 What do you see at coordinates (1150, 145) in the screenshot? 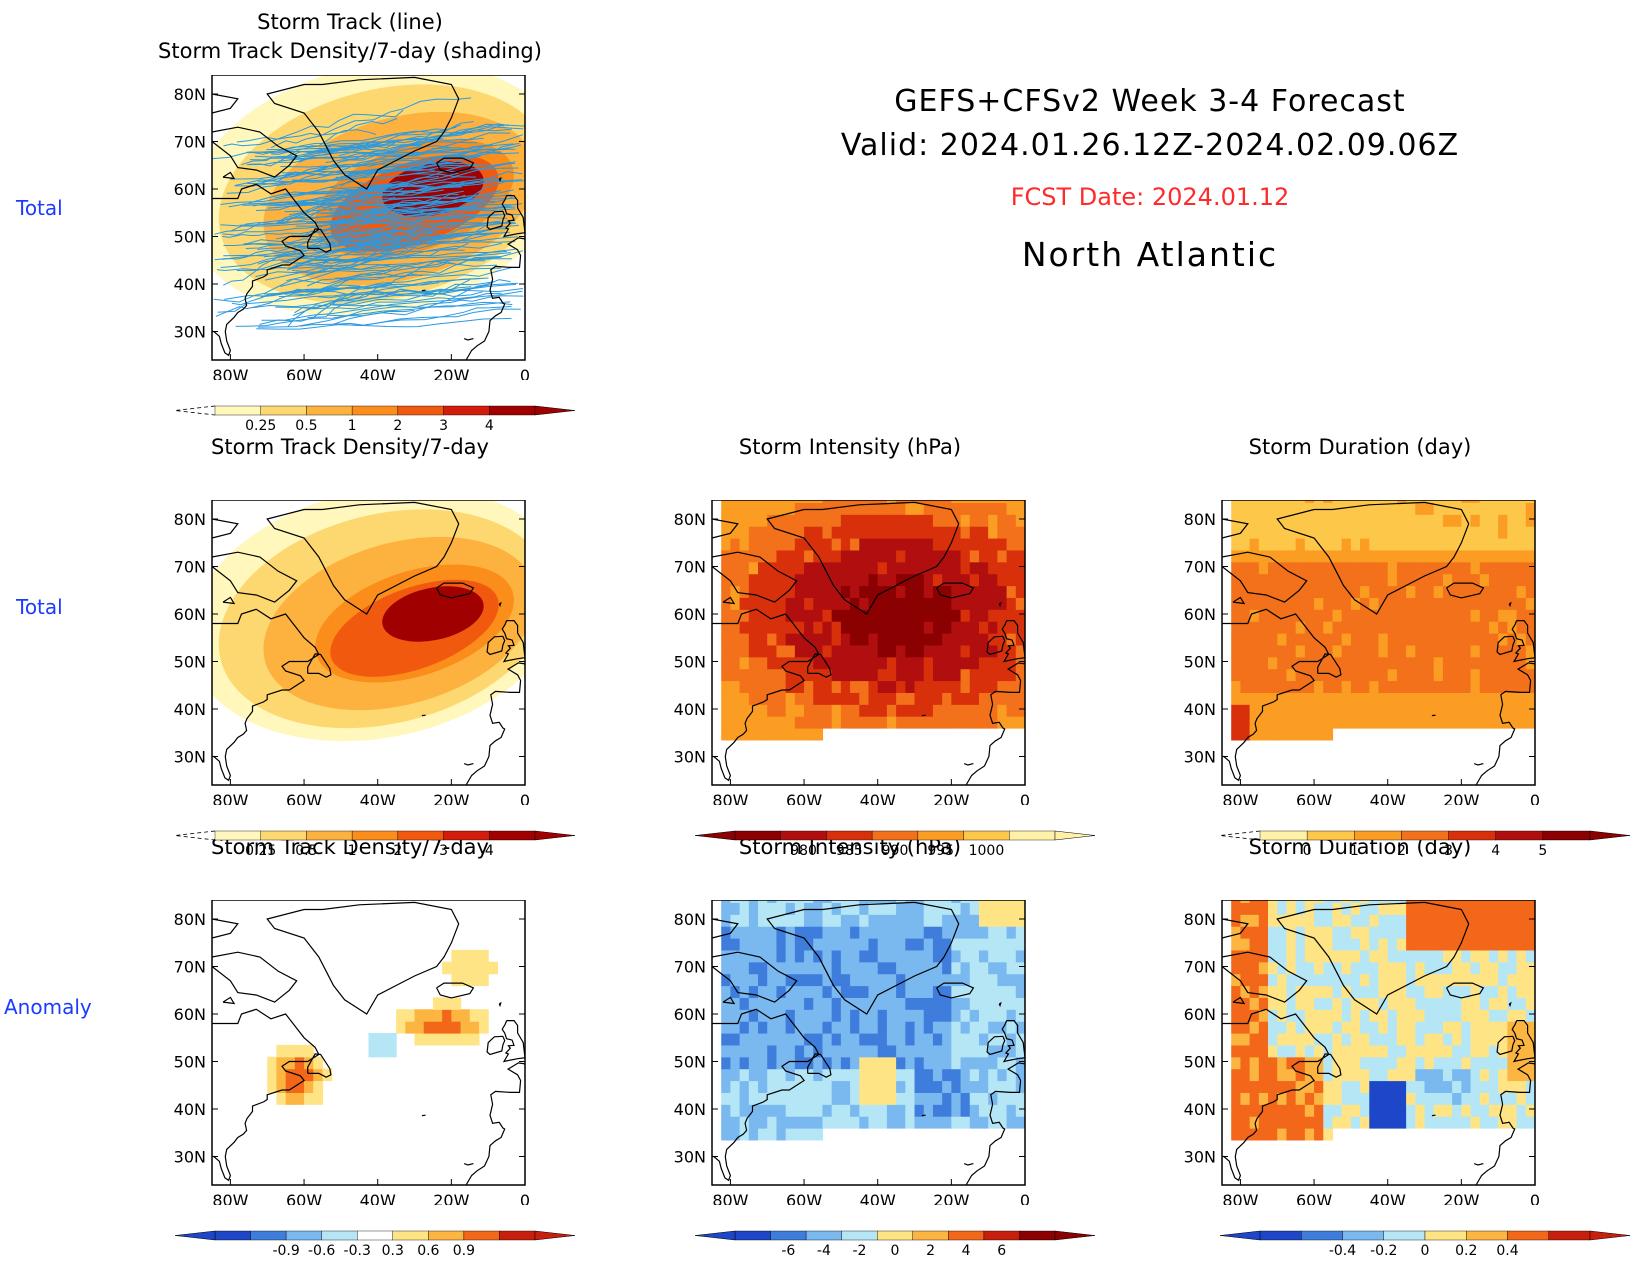
I see `main-title-line2: Valid: 2024.01.26.12Z-2024.02.09.06Z` at bounding box center [1150, 145].